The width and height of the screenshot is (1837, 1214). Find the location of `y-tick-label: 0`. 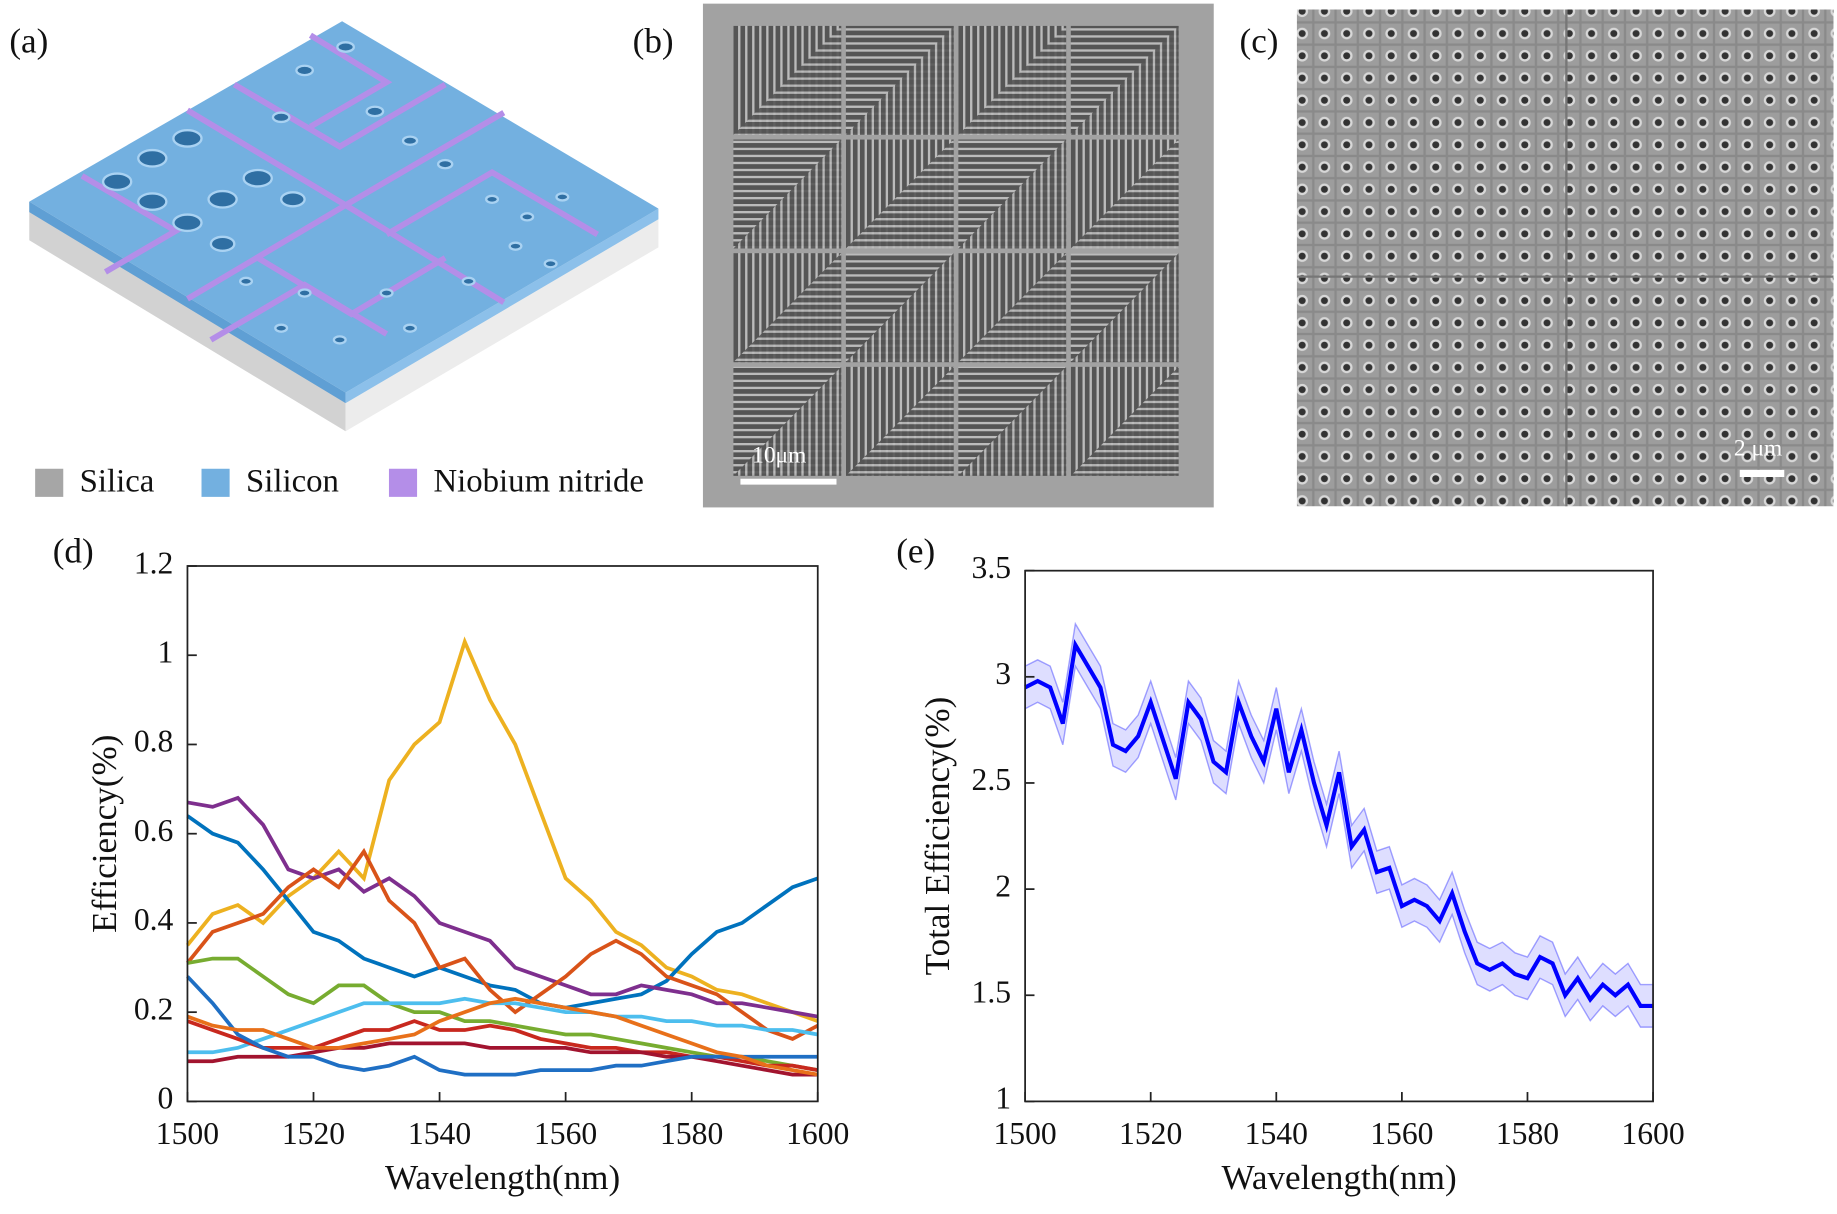

y-tick-label: 0 is located at coordinates (166, 1098).